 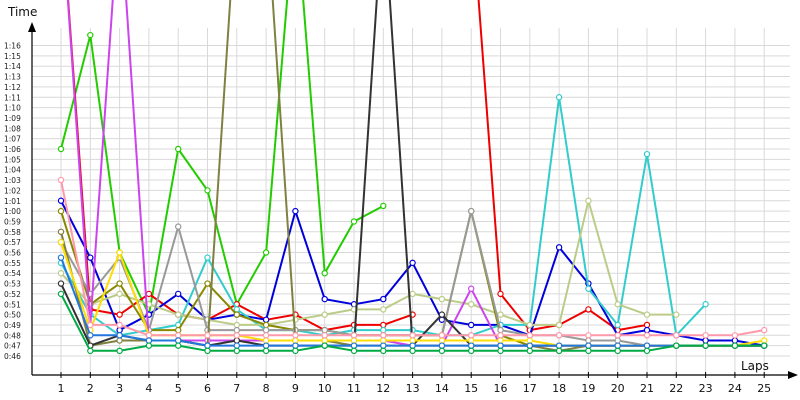 I want to click on y-tick-label: 1:09, so click(x=12, y=118).